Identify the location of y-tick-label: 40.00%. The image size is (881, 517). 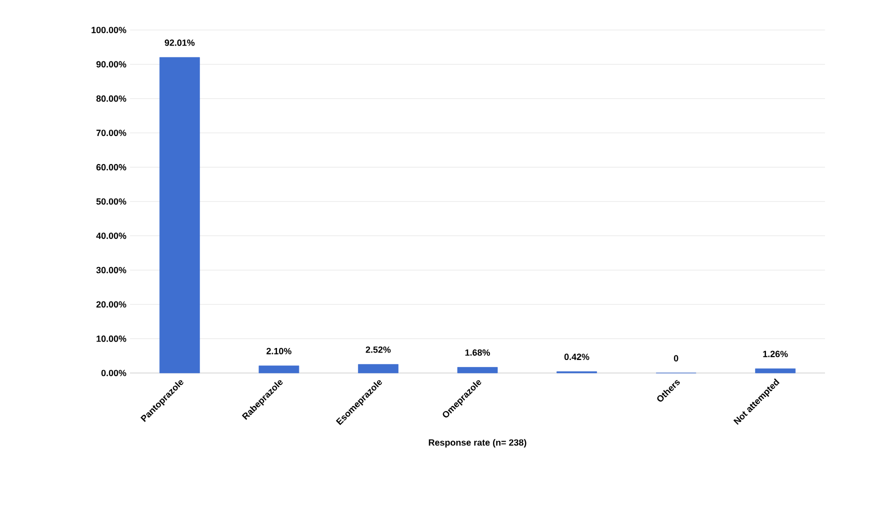
(111, 235).